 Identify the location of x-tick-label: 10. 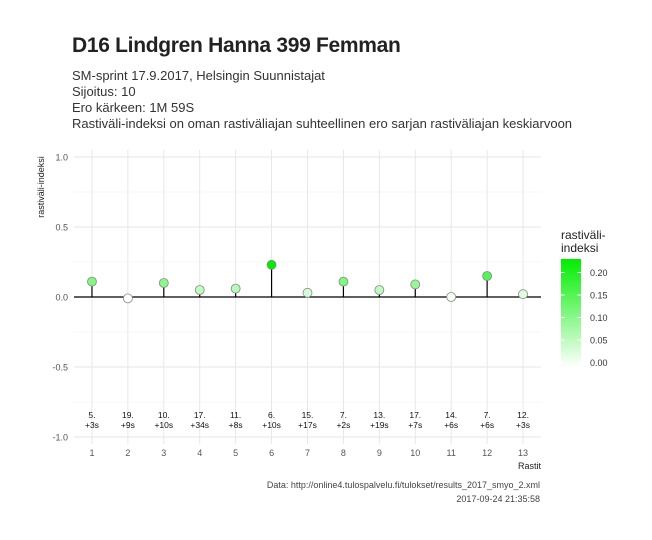
(415, 453).